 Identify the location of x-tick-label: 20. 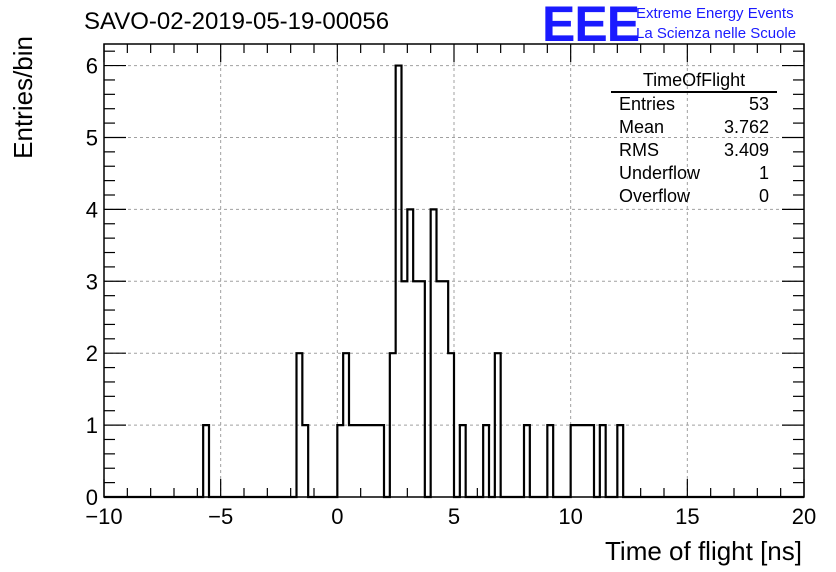
(804, 516).